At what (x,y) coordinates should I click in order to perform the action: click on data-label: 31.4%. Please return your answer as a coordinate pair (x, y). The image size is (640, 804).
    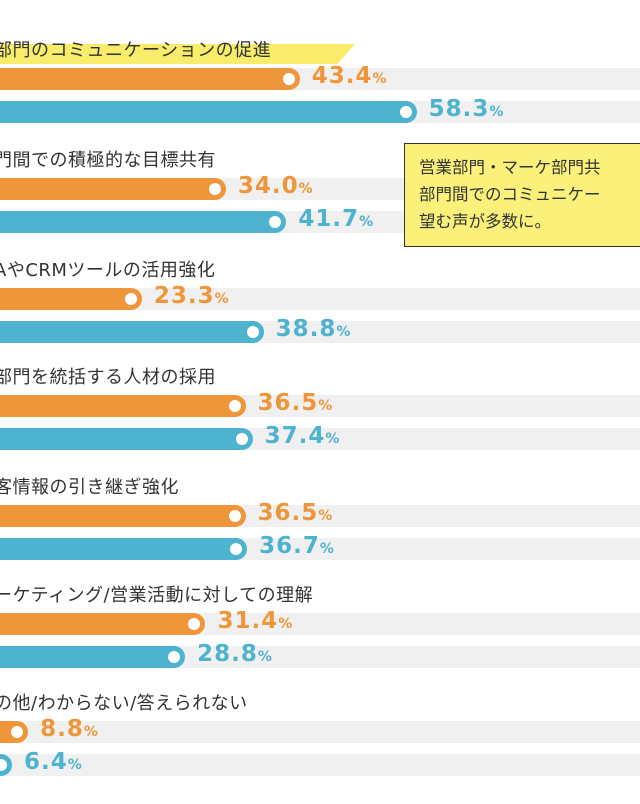
    Looking at the image, I should click on (255, 621).